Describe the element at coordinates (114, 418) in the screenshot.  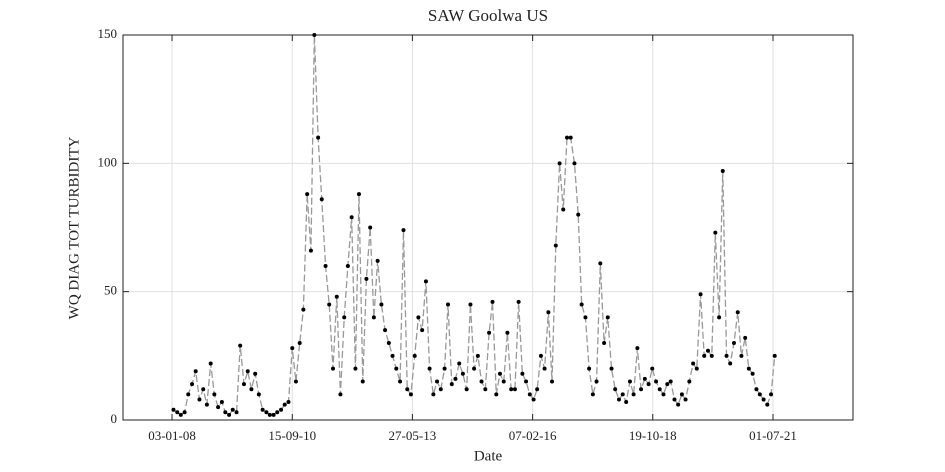
I see `y-tick-label: 0` at that location.